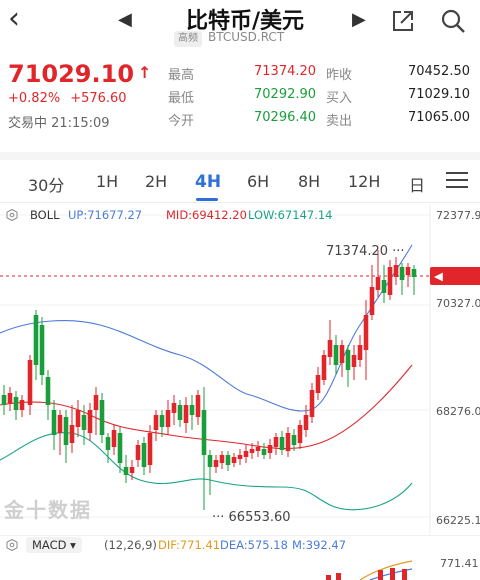 Image resolution: width=480 pixels, height=580 pixels. What do you see at coordinates (130, 545) in the screenshot?
I see `macd-params: (12,26,9)` at bounding box center [130, 545].